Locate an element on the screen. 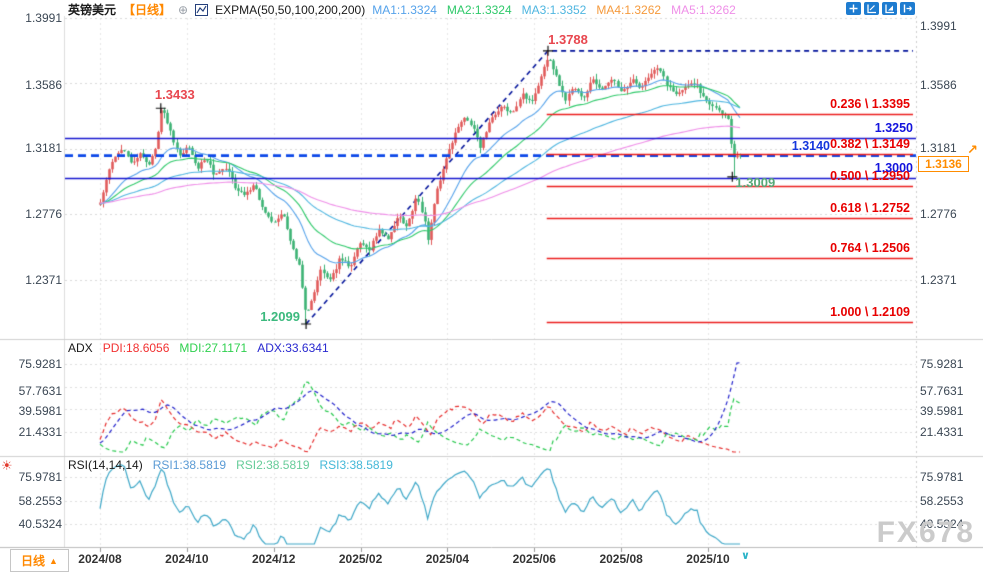  zoom-vertical-button is located at coordinates (889, 8).